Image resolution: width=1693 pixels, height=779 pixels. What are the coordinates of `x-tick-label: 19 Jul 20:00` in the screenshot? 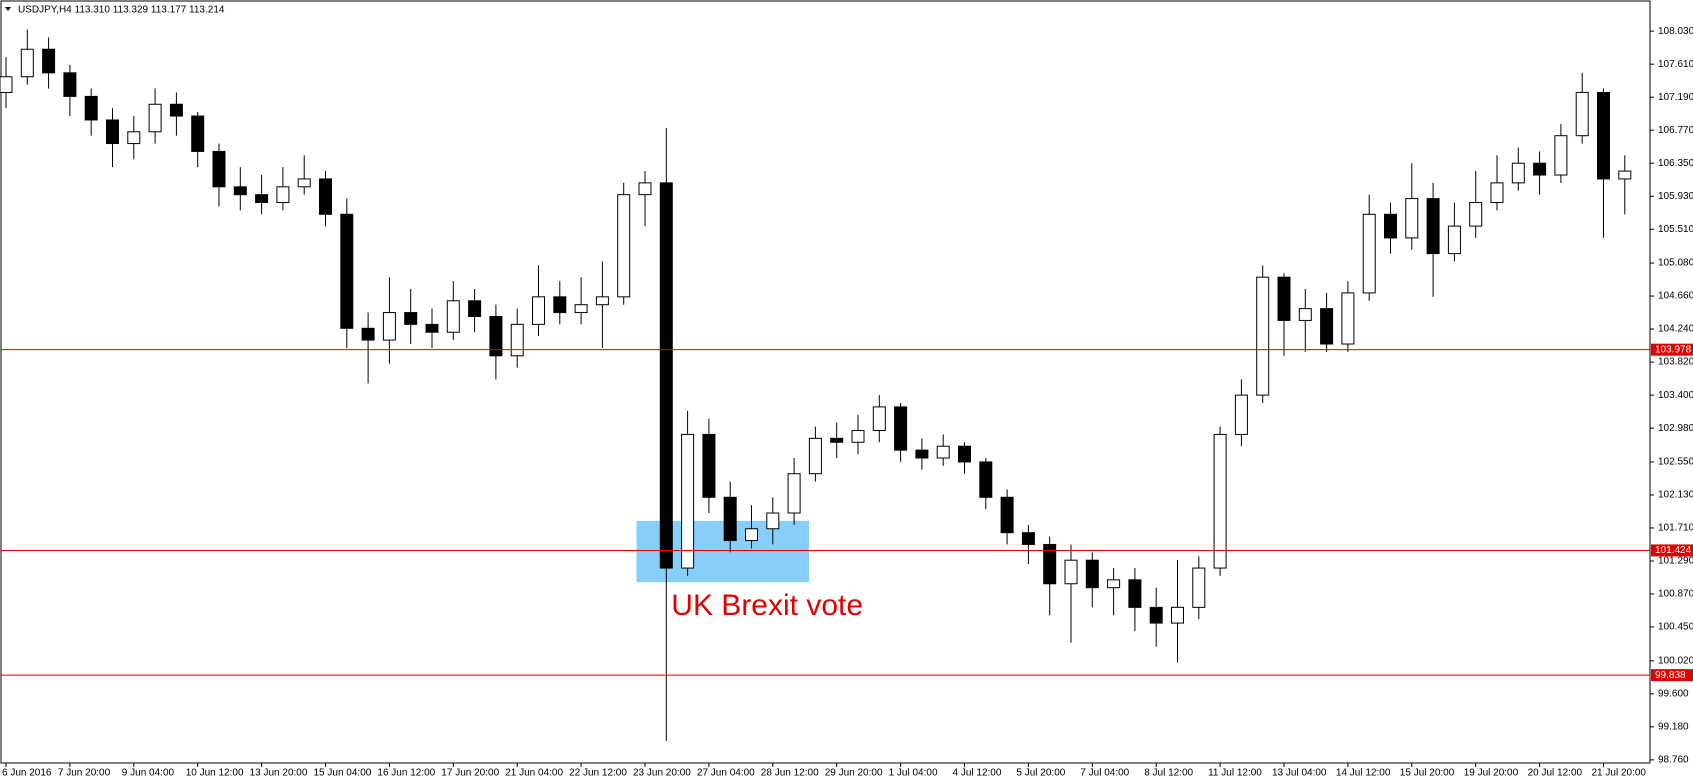 It's located at (1491, 773).